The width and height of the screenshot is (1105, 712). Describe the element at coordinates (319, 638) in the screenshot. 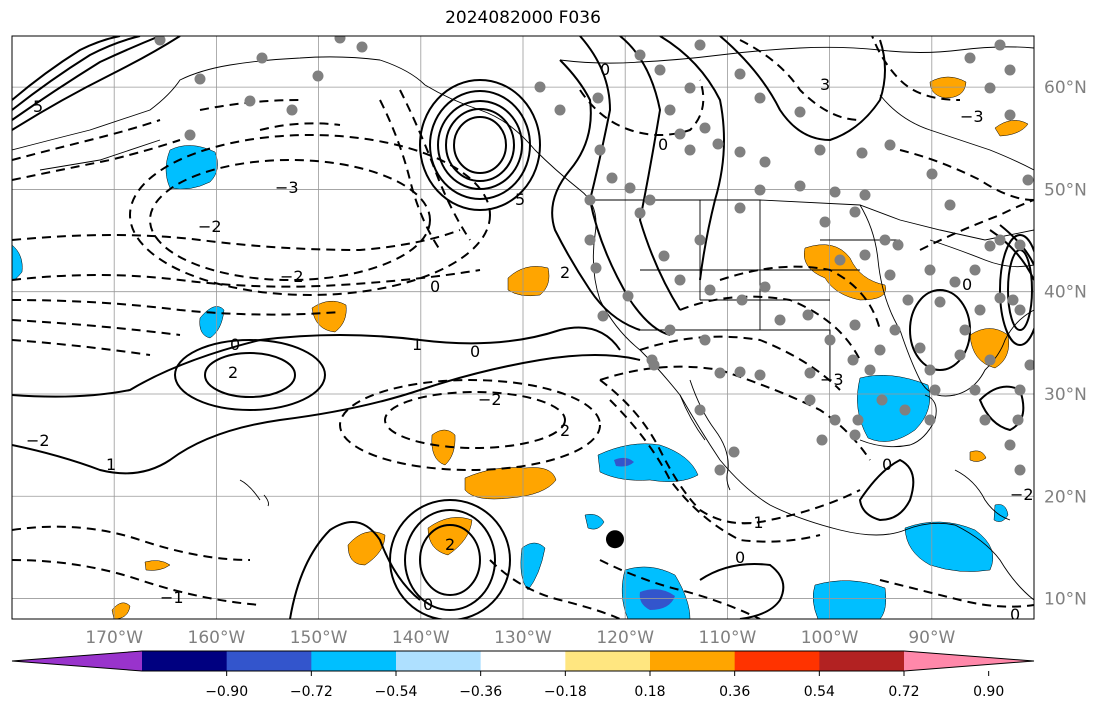

I see `lon-tick-label: 150°W` at that location.